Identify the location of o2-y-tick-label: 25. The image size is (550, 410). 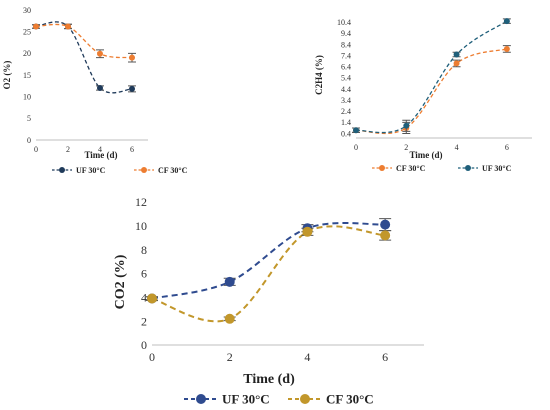
(27, 31).